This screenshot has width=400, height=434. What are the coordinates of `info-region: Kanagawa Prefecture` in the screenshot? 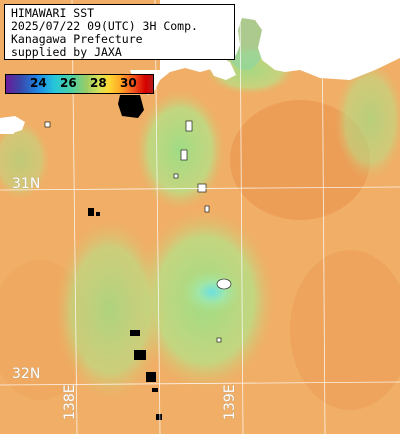 It's located at (77, 39).